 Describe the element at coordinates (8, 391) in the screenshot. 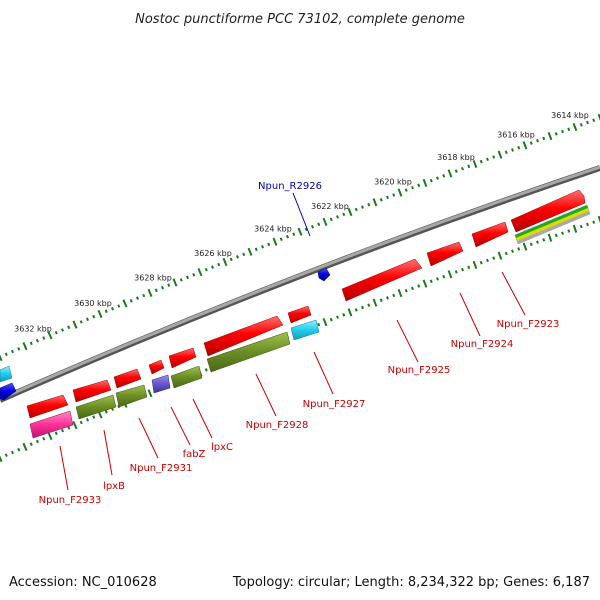

I see `cog-blue-edge` at that location.